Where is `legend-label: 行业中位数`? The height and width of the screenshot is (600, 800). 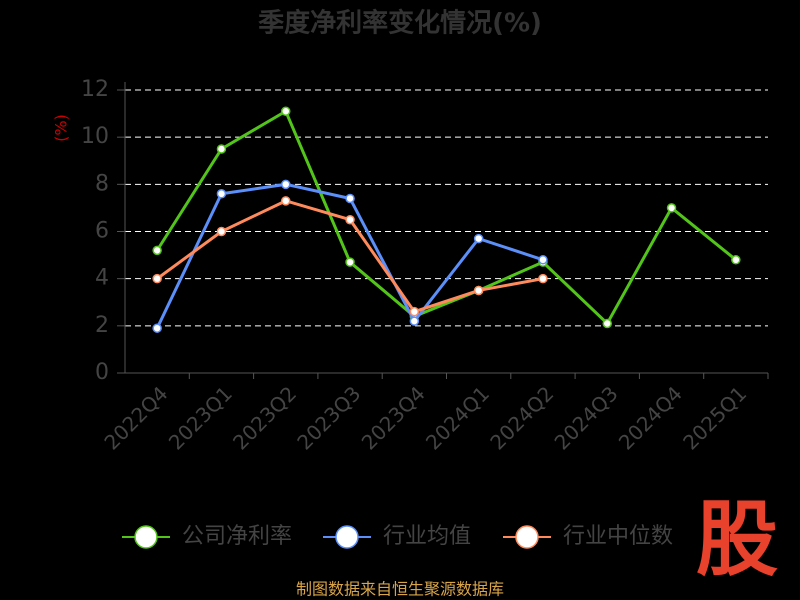 legend-label: 行业中位数 is located at coordinates (618, 536).